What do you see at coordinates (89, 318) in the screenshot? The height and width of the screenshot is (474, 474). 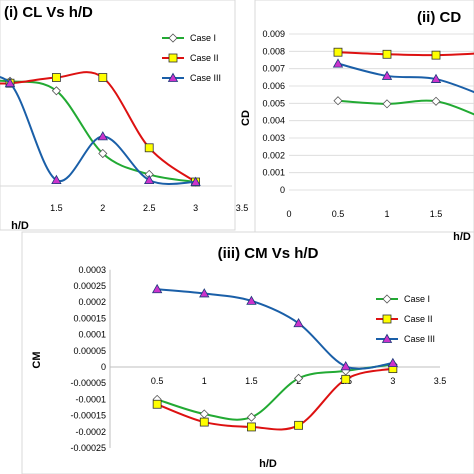 I see `y-tick-label: 0.00015` at bounding box center [89, 318].